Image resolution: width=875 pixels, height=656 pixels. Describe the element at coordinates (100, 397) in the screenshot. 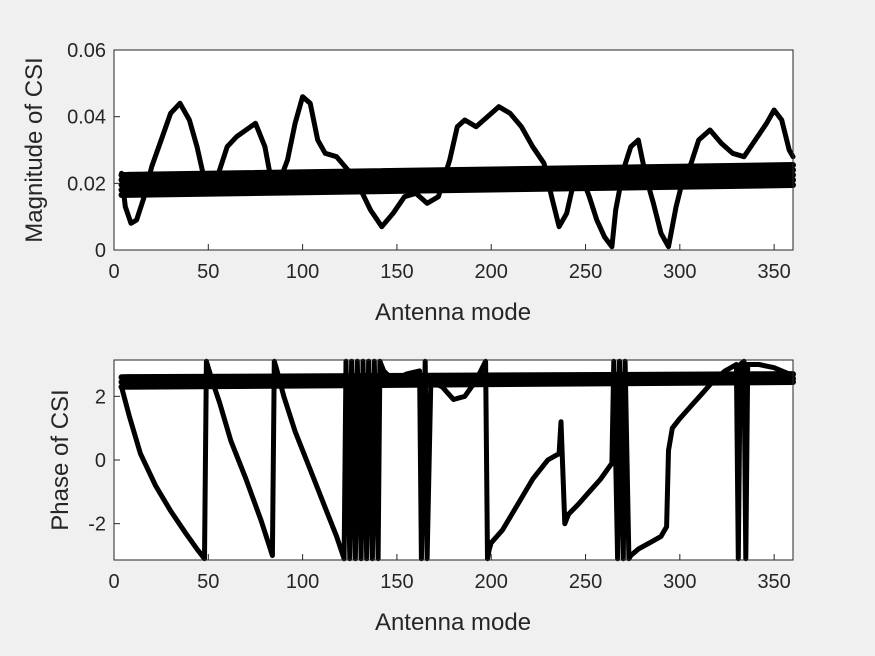

I see `phase-y-tick-label: 2` at that location.